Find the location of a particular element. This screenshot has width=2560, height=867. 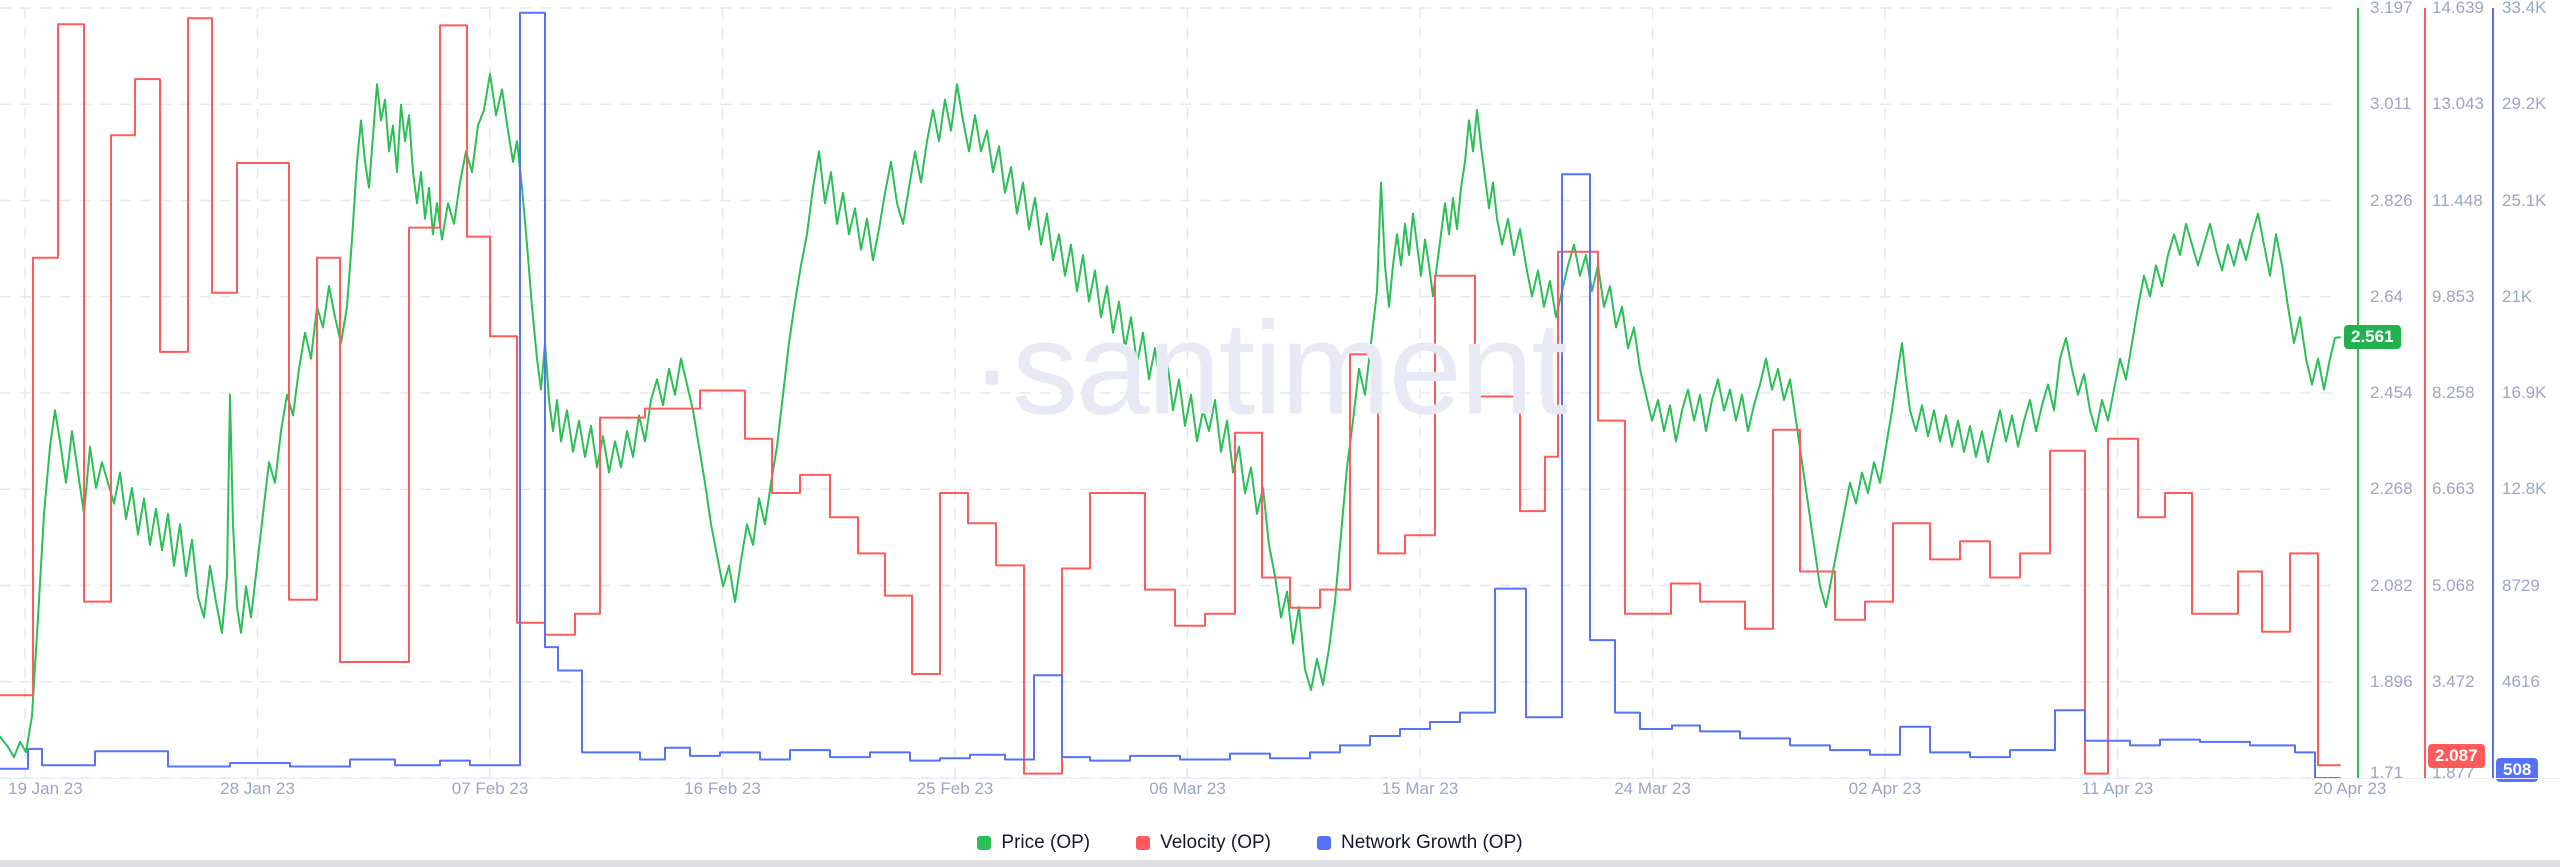

network_growth-tick-label: 16.9K is located at coordinates (2524, 392).